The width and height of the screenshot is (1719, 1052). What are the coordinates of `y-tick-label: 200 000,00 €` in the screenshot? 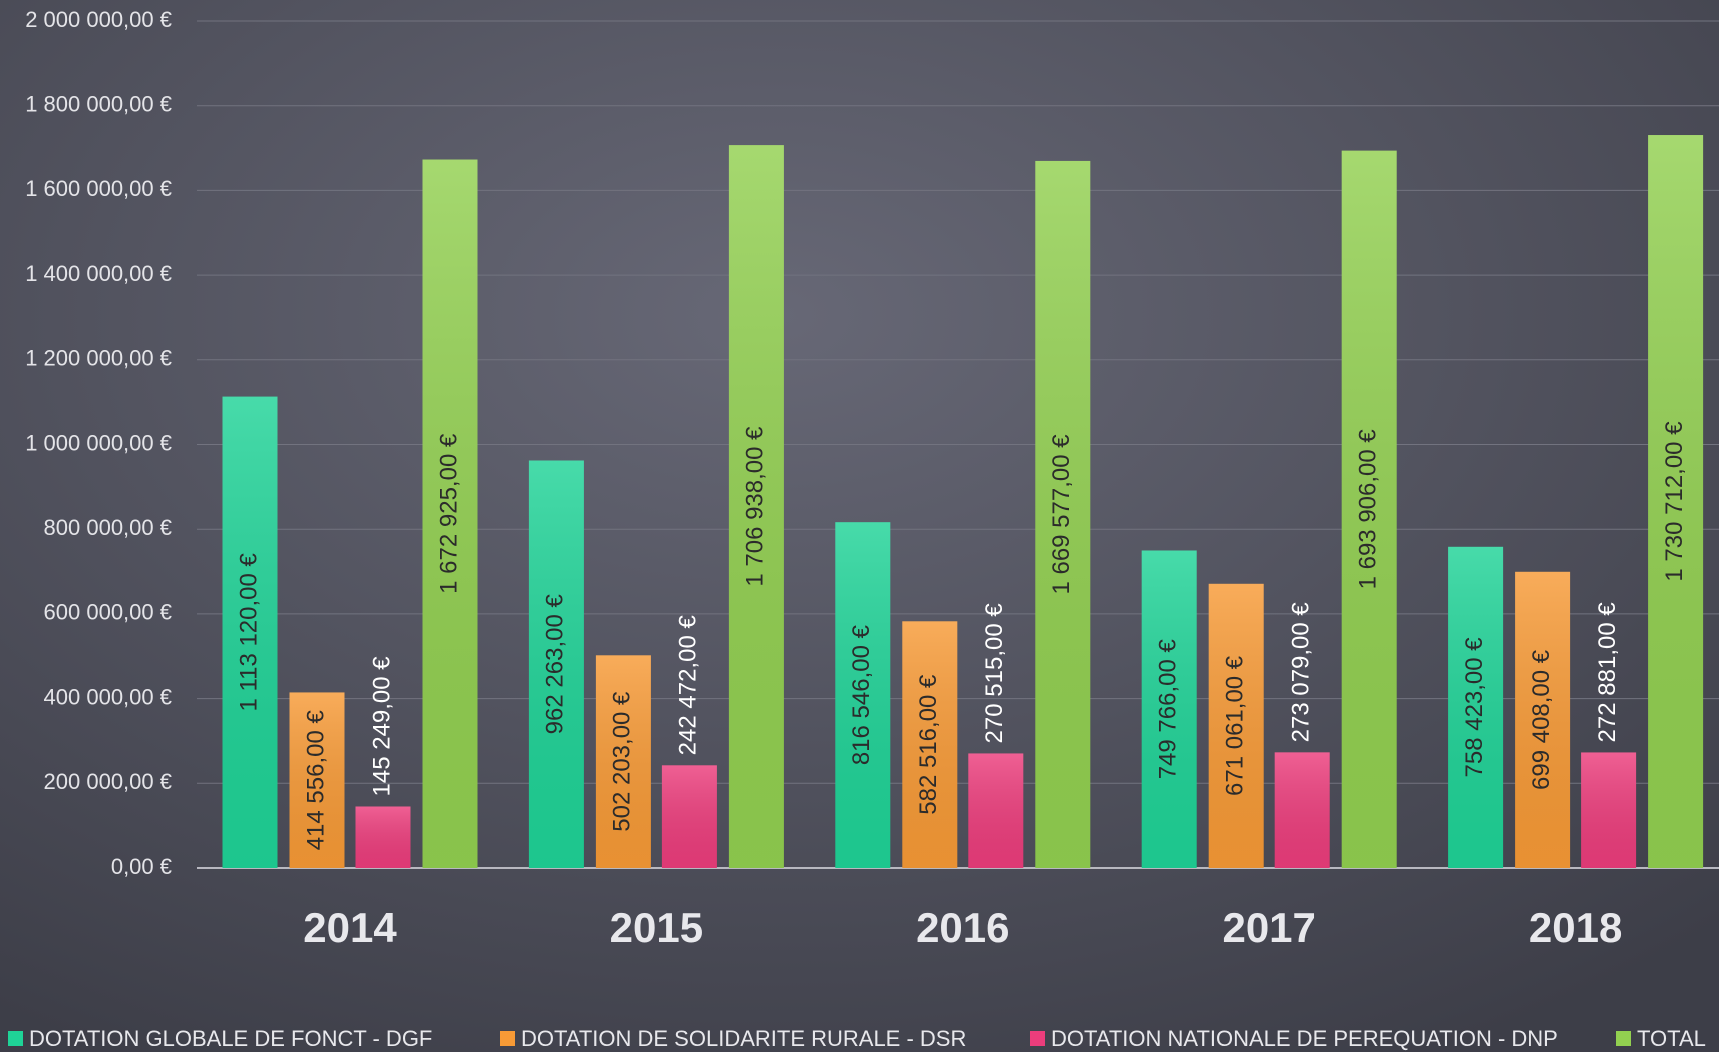 It's located at (108, 781).